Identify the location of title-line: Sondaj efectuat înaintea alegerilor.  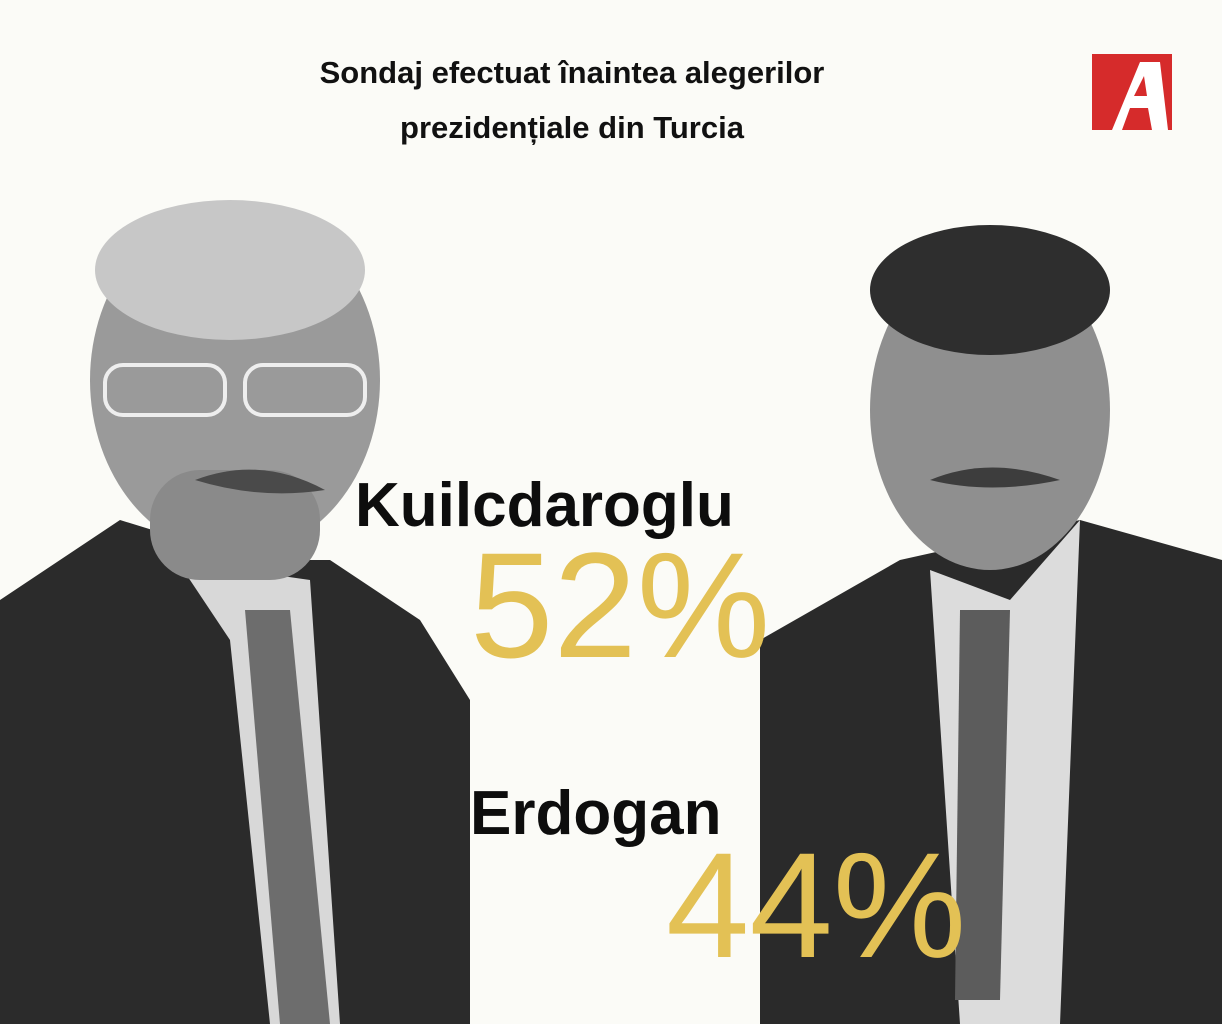
(572, 72).